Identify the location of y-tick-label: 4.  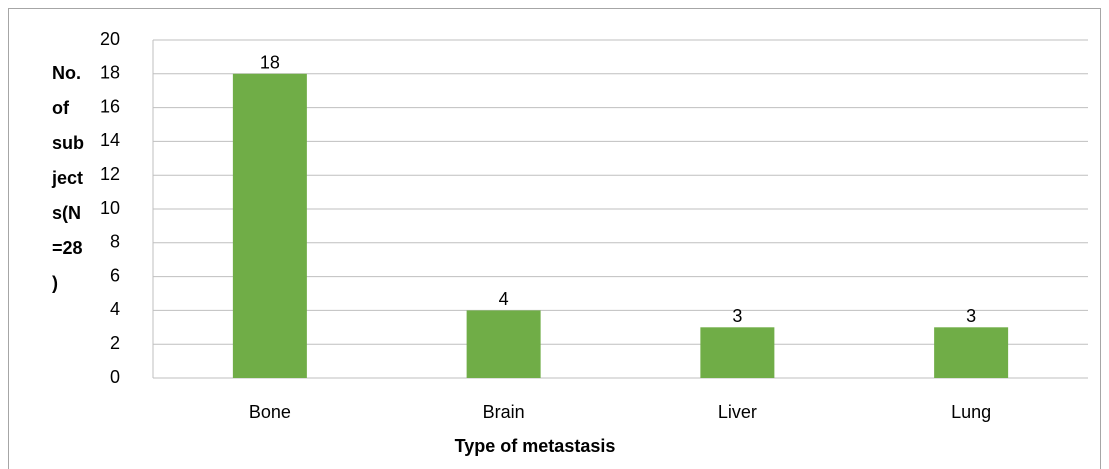
(115, 309).